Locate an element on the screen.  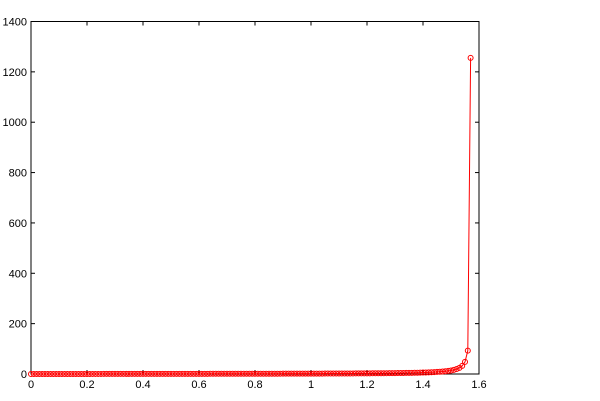
y-tick-label: 1000 is located at coordinates (15, 123).